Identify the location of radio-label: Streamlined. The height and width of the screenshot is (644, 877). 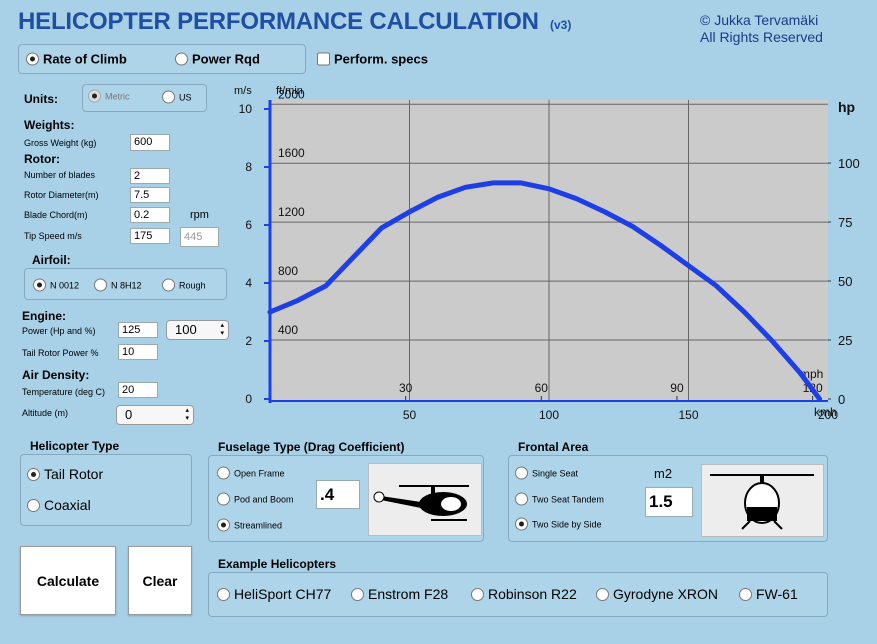
(258, 525).